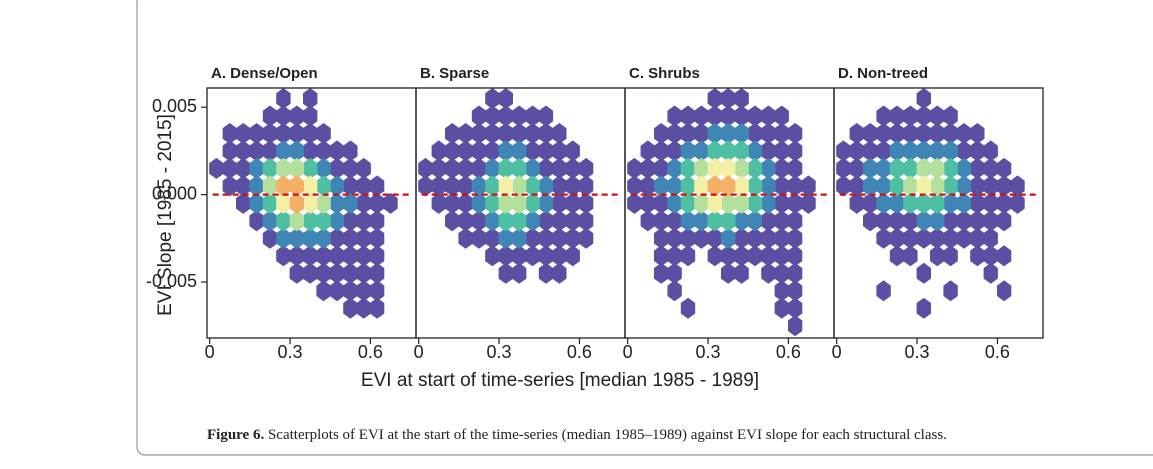 This screenshot has width=1153, height=469. I want to click on panel: C. Shrubs 0 0.3 0.6, so click(729, 213).